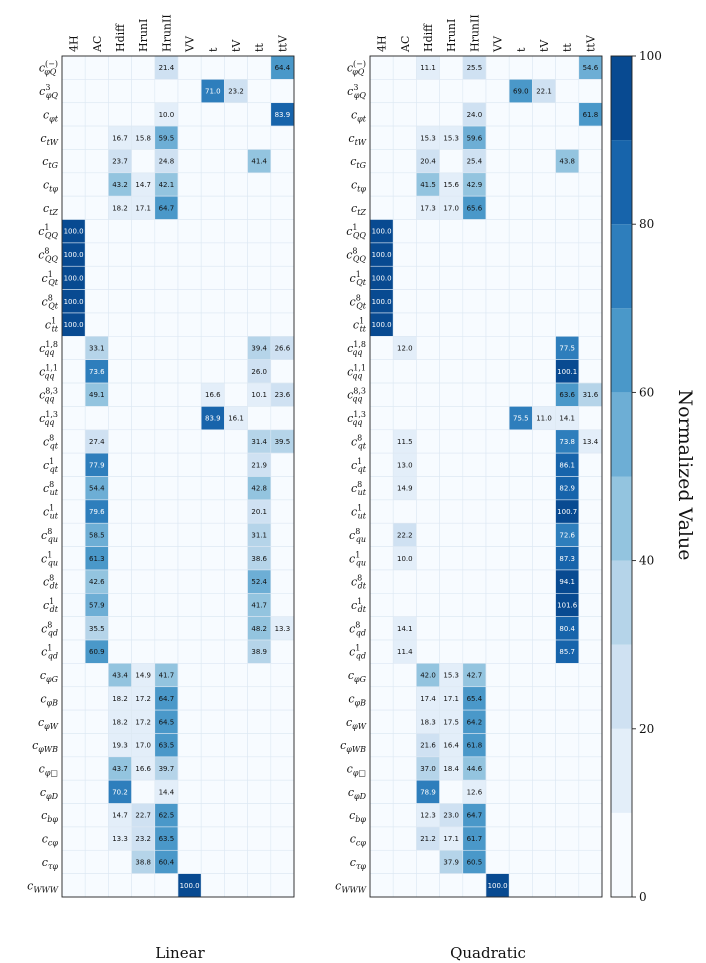  I want to click on colorbar-frame, so click(621, 476).